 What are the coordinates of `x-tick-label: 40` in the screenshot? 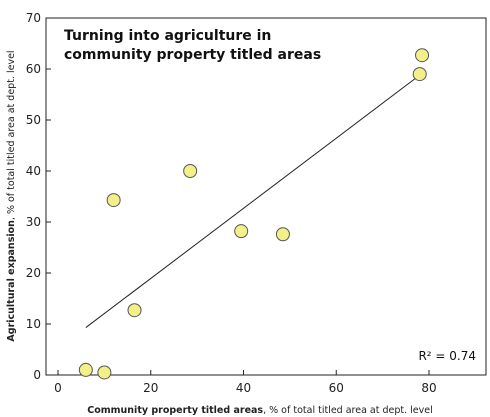 It's located at (243, 388).